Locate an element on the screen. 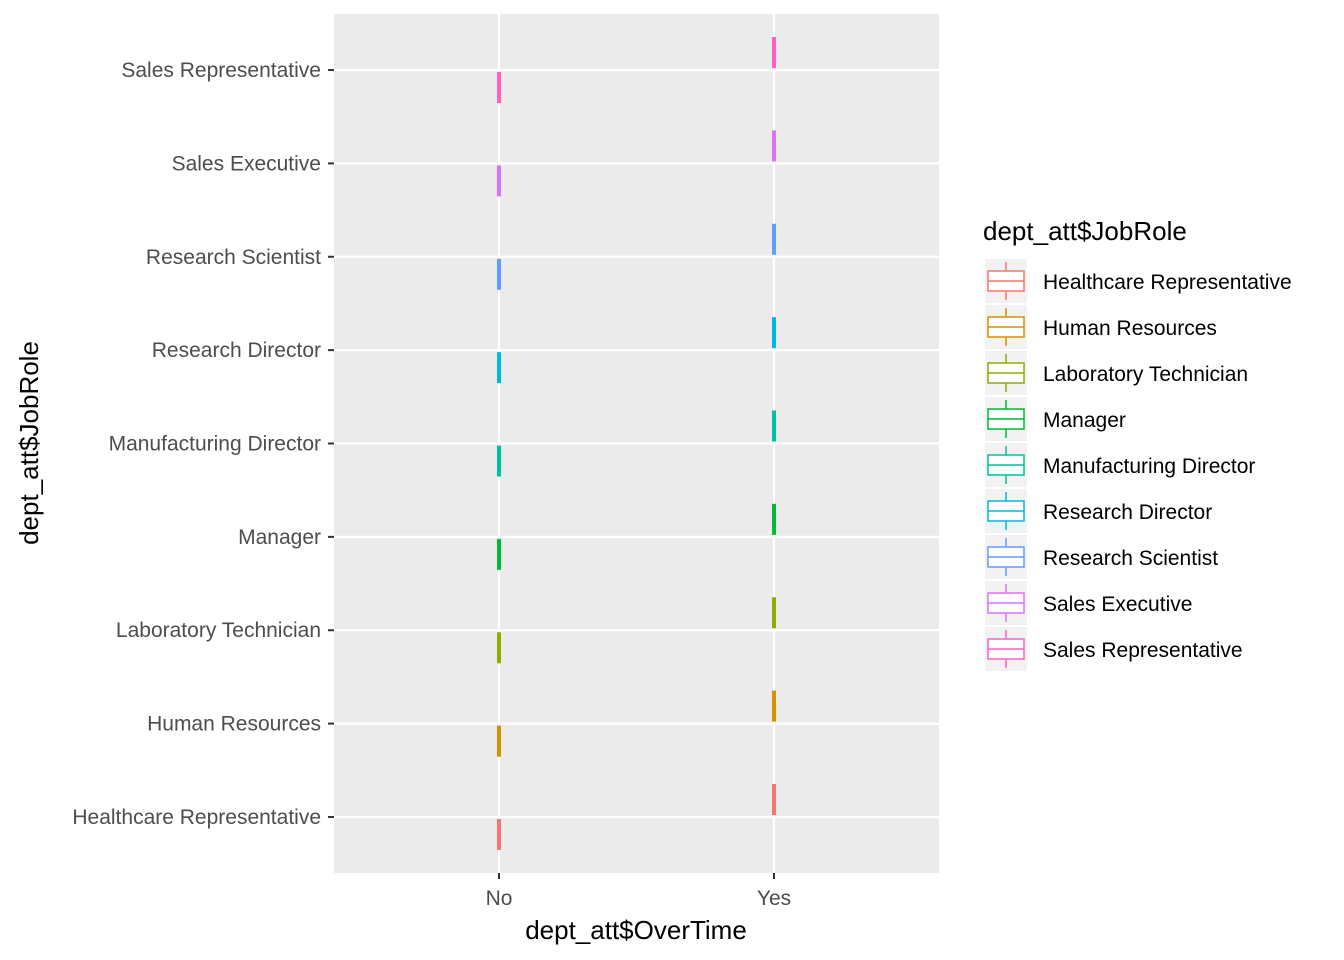 The height and width of the screenshot is (960, 1344). legend-entry: Research Scientist is located at coordinates (1101, 557).